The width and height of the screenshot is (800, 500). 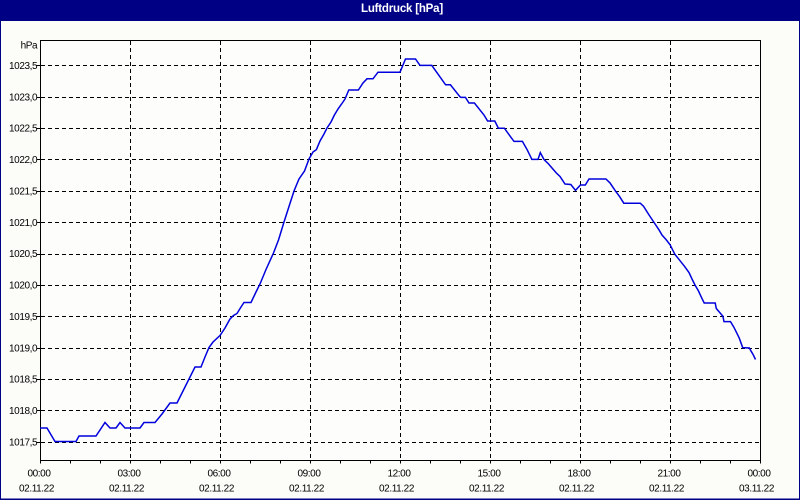 I want to click on svg-text: 1021,5, so click(x=23, y=191).